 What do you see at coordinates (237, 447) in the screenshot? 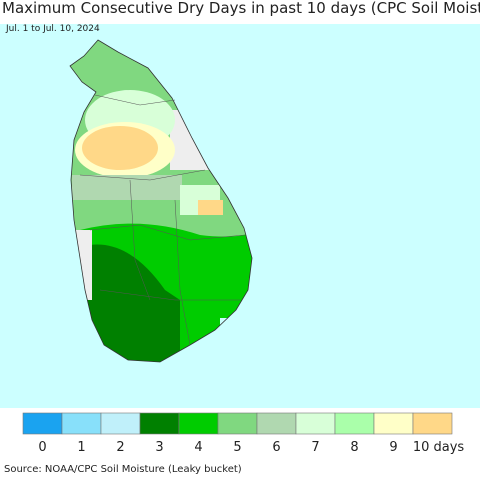
I see `legend-label: 5` at bounding box center [237, 447].